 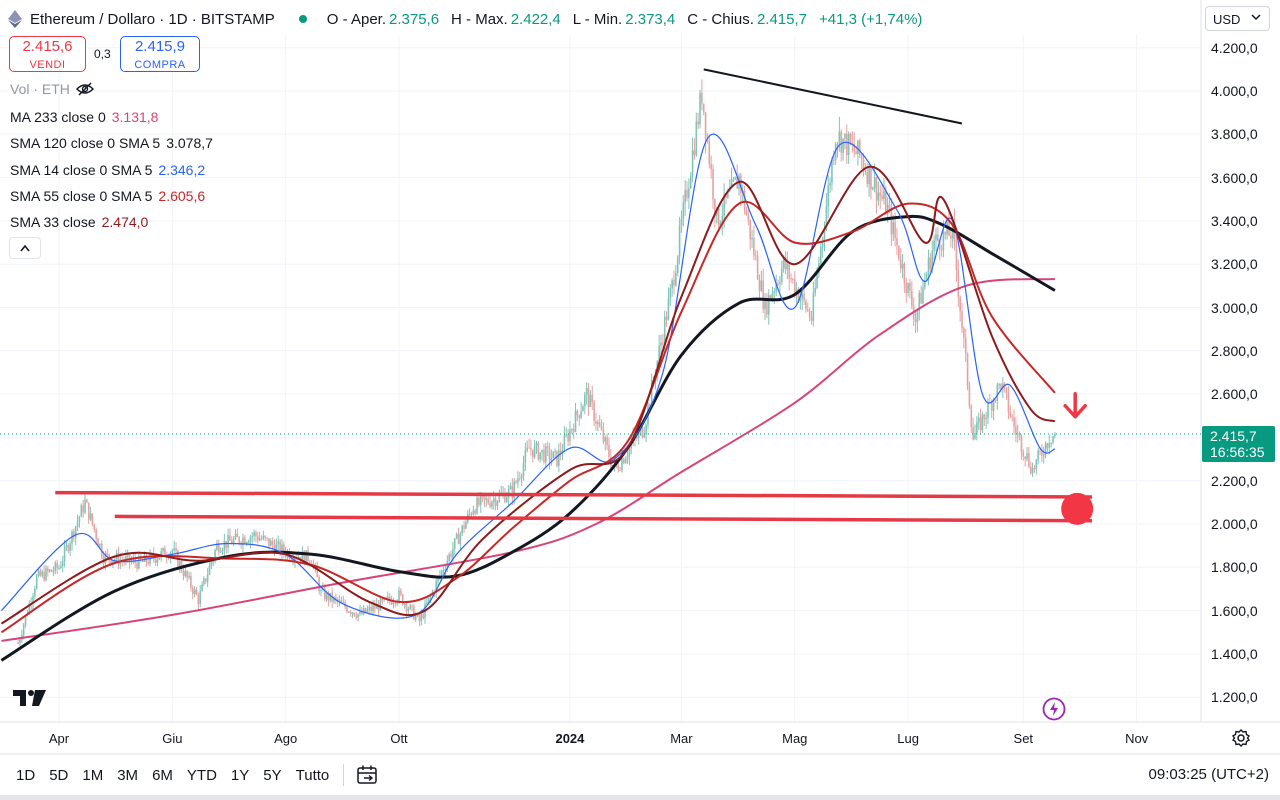 I want to click on symbol-title: Ethereum / Dollaro · 1D · BITSTAMP, so click(x=152, y=19).